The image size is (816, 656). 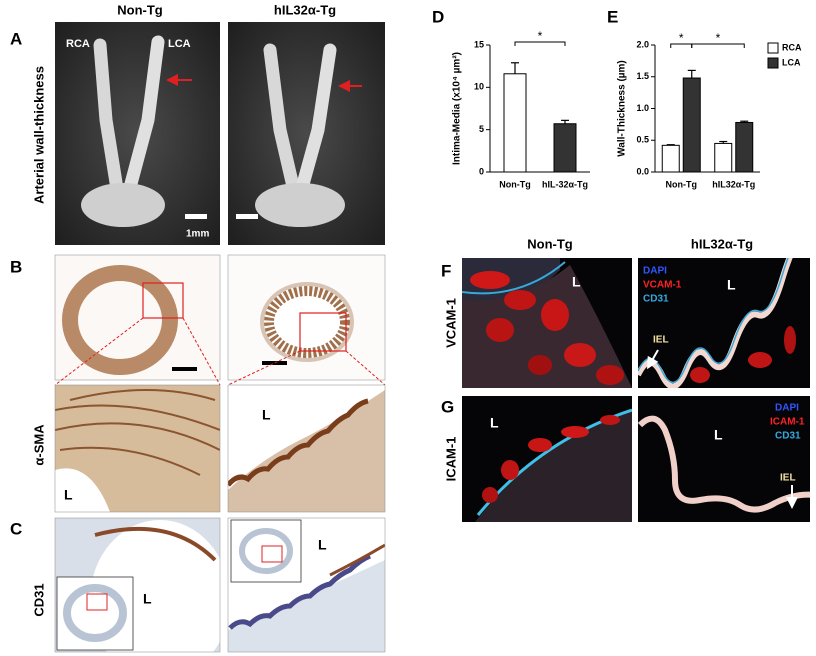 I want to click on y-tick-label: 2.0, so click(x=642, y=44).